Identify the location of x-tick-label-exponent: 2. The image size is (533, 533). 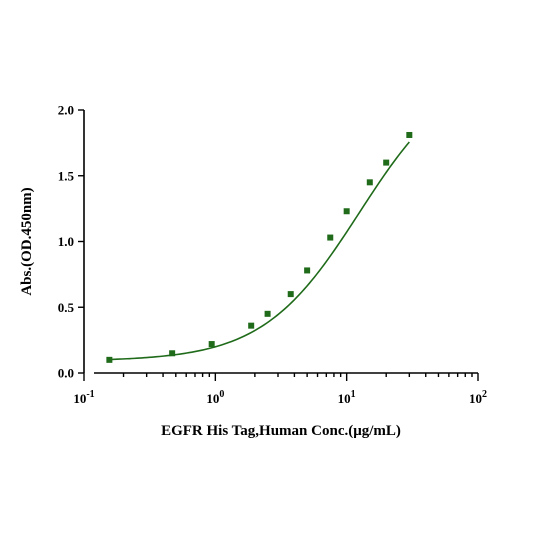
(484, 394).